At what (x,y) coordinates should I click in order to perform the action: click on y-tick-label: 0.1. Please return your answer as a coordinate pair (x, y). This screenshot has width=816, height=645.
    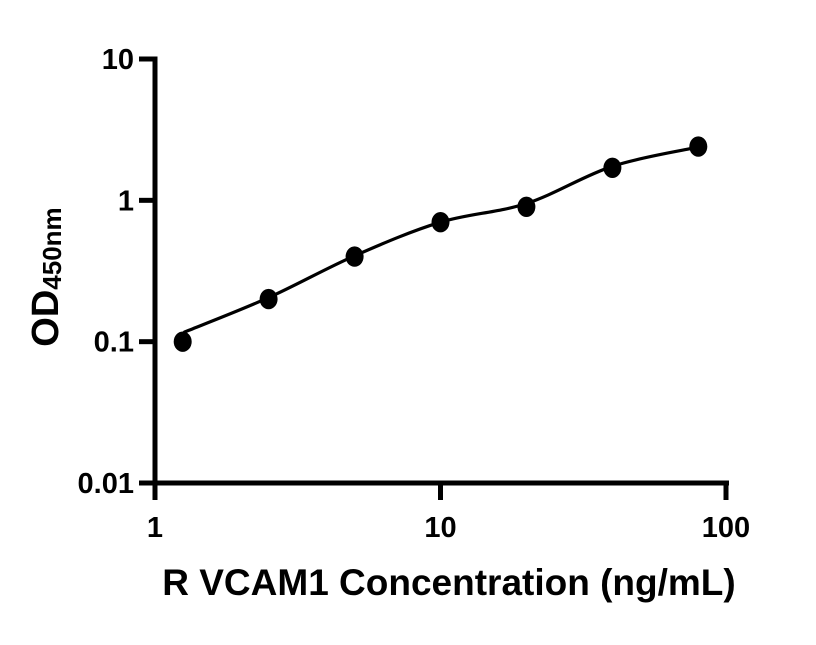
    Looking at the image, I should click on (114, 343).